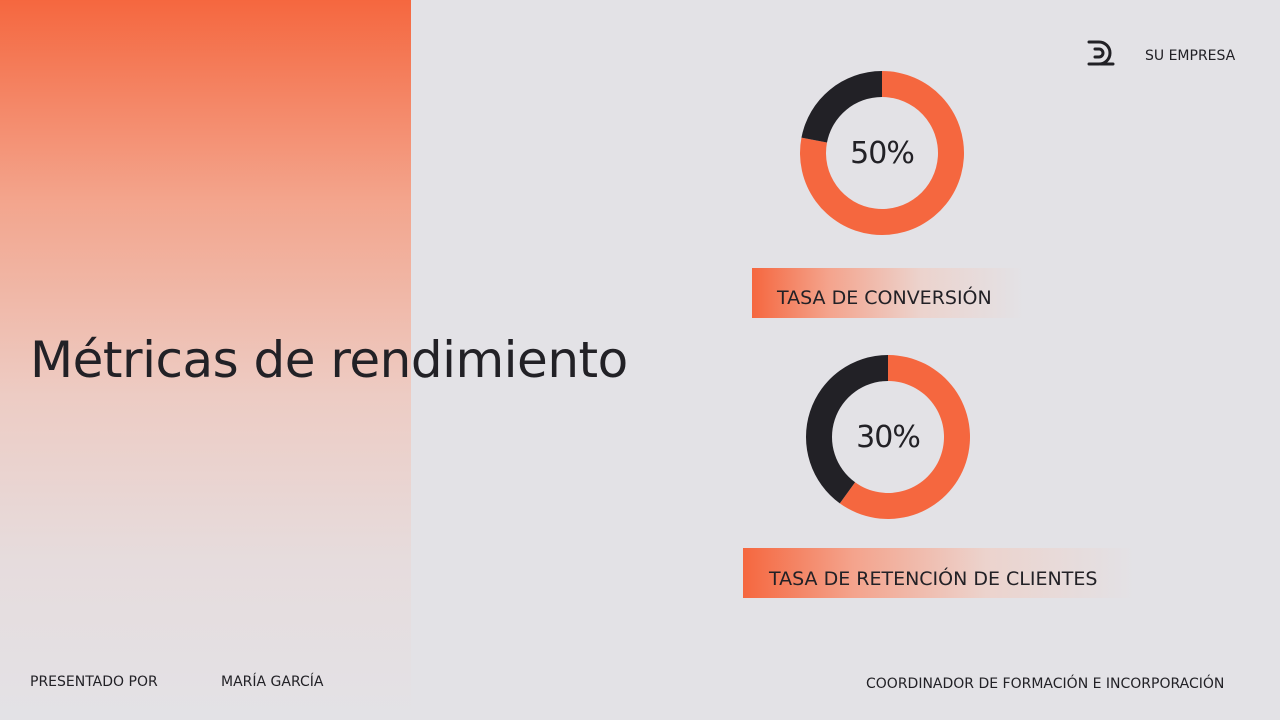  What do you see at coordinates (1045, 684) in the screenshot?
I see `presenter-role: COORDINADOR DE FORMACIÓN E INCORPORACIÓN` at bounding box center [1045, 684].